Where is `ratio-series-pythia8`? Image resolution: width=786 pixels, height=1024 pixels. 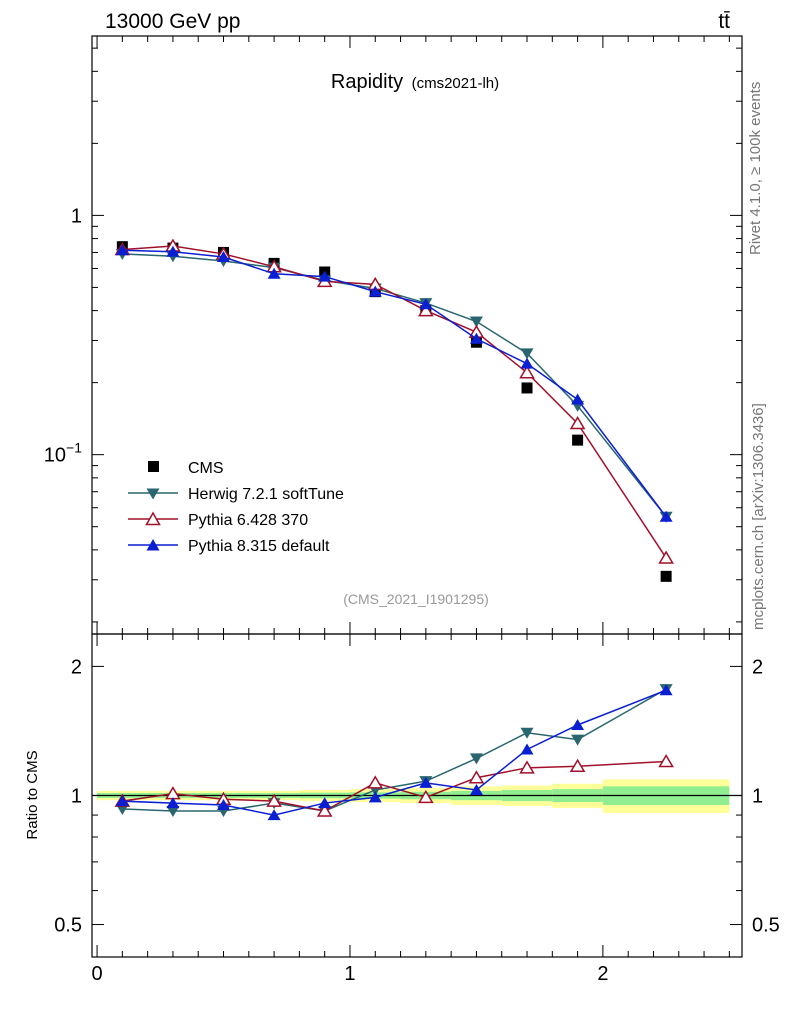 ratio-series-pythia8 is located at coordinates (394, 752).